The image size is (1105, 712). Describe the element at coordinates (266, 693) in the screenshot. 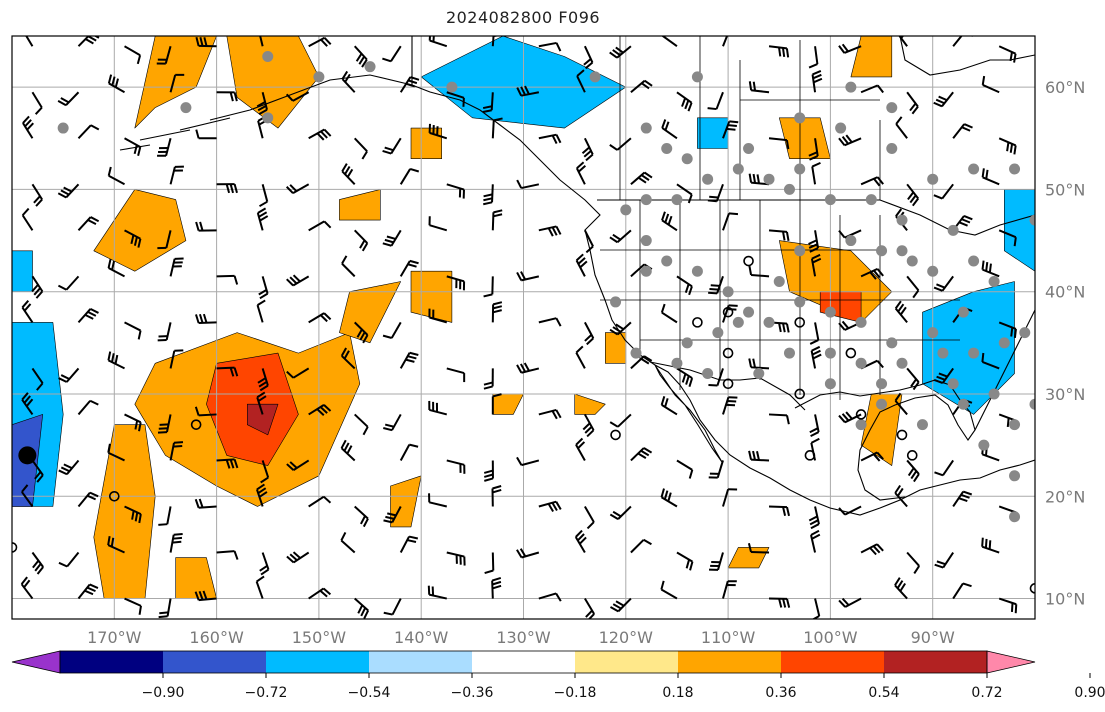

I see `colorbar-tick-label: −0.72` at that location.